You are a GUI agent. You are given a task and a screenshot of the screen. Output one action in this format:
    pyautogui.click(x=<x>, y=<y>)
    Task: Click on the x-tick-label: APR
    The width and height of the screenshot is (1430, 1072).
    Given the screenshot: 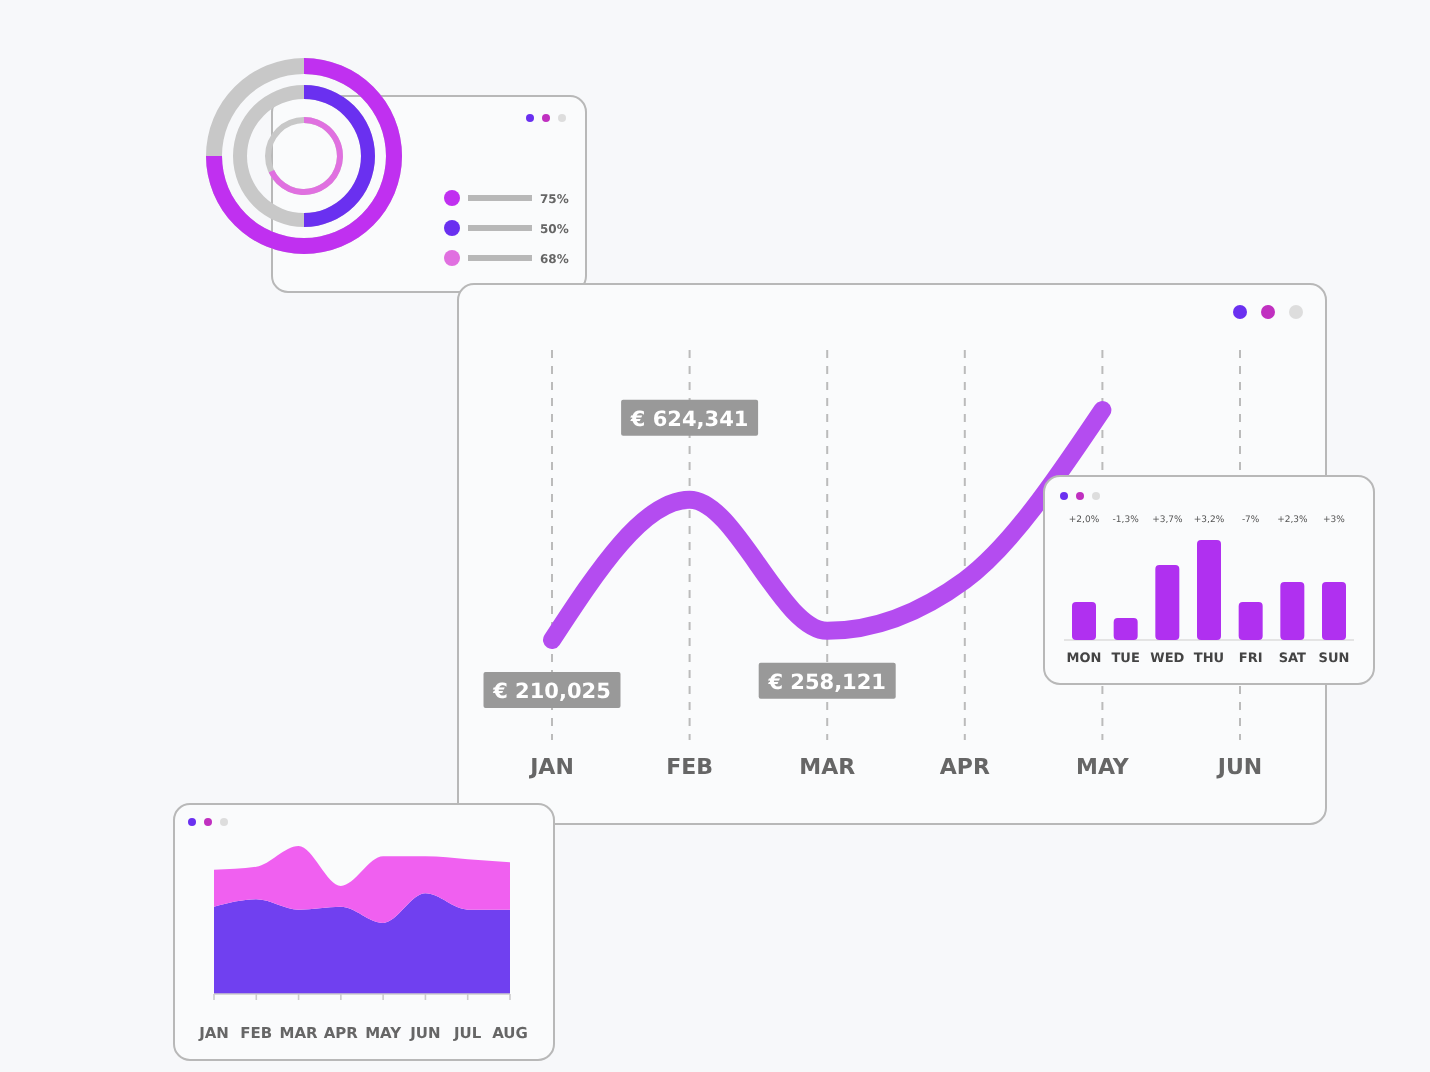 What is the action you would take?
    pyautogui.click(x=965, y=767)
    